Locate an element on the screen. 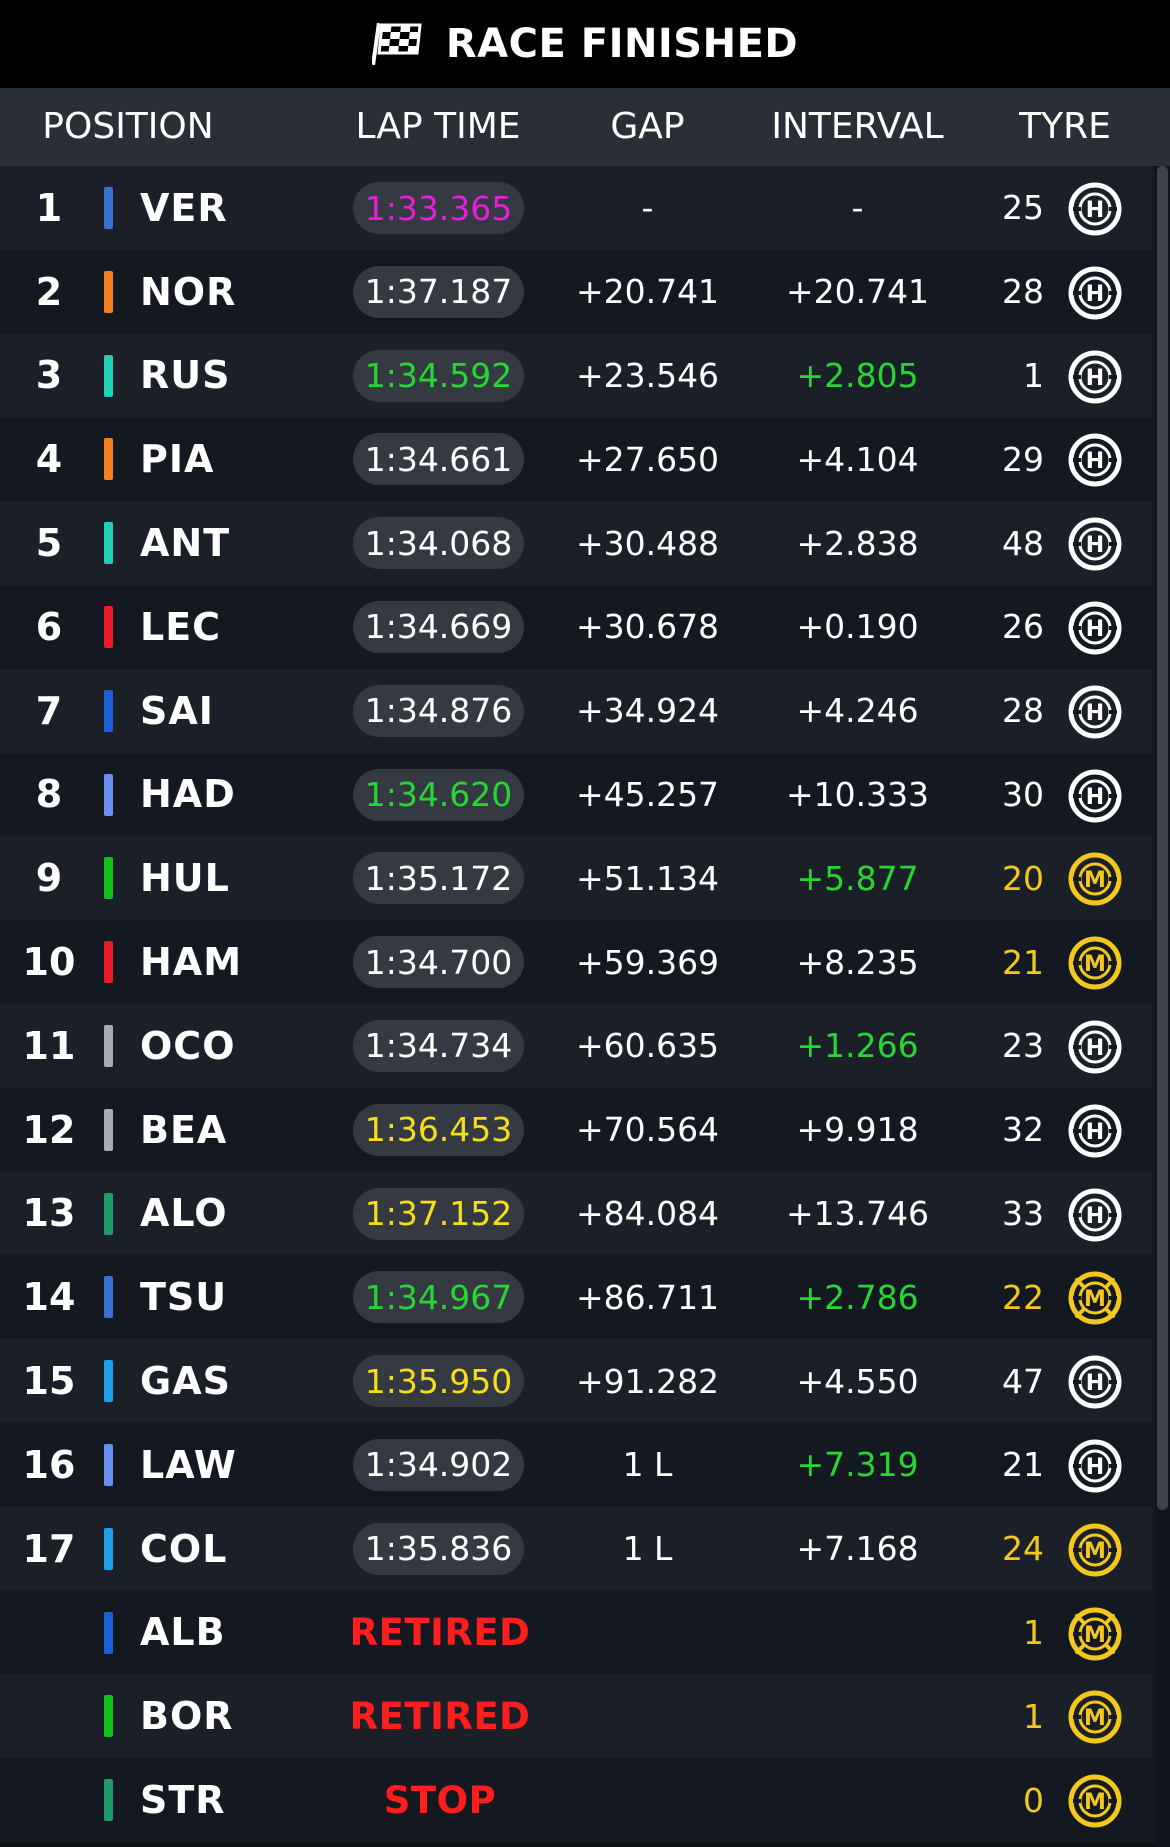 This screenshot has width=1170, height=1847. driver-position: 13 is located at coordinates (49, 1213).